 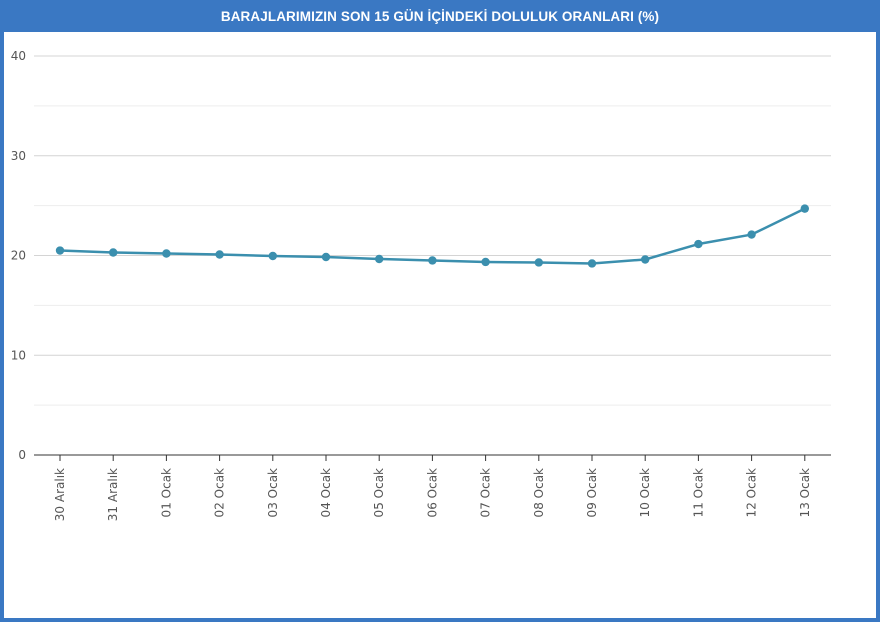 What do you see at coordinates (18, 156) in the screenshot?
I see `y-tick-label: 30` at bounding box center [18, 156].